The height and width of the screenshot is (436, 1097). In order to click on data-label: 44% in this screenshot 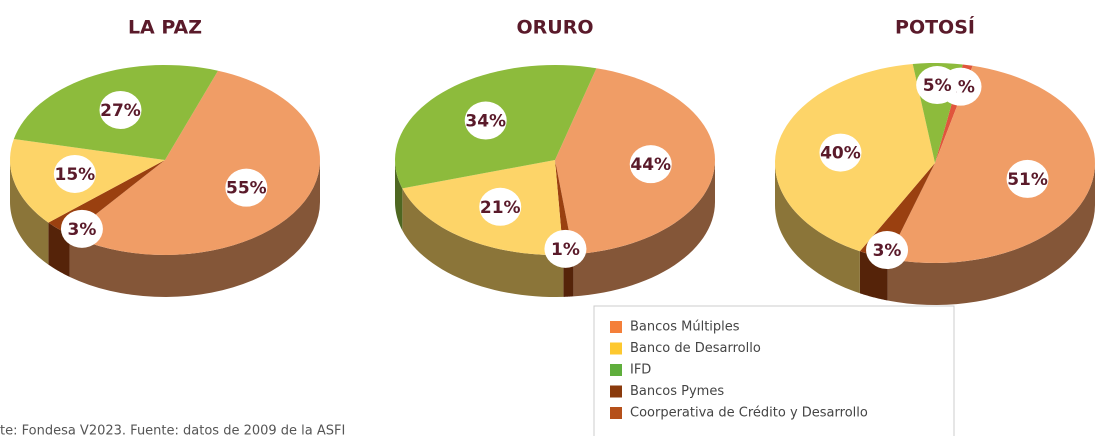, I will do `click(650, 165)`.